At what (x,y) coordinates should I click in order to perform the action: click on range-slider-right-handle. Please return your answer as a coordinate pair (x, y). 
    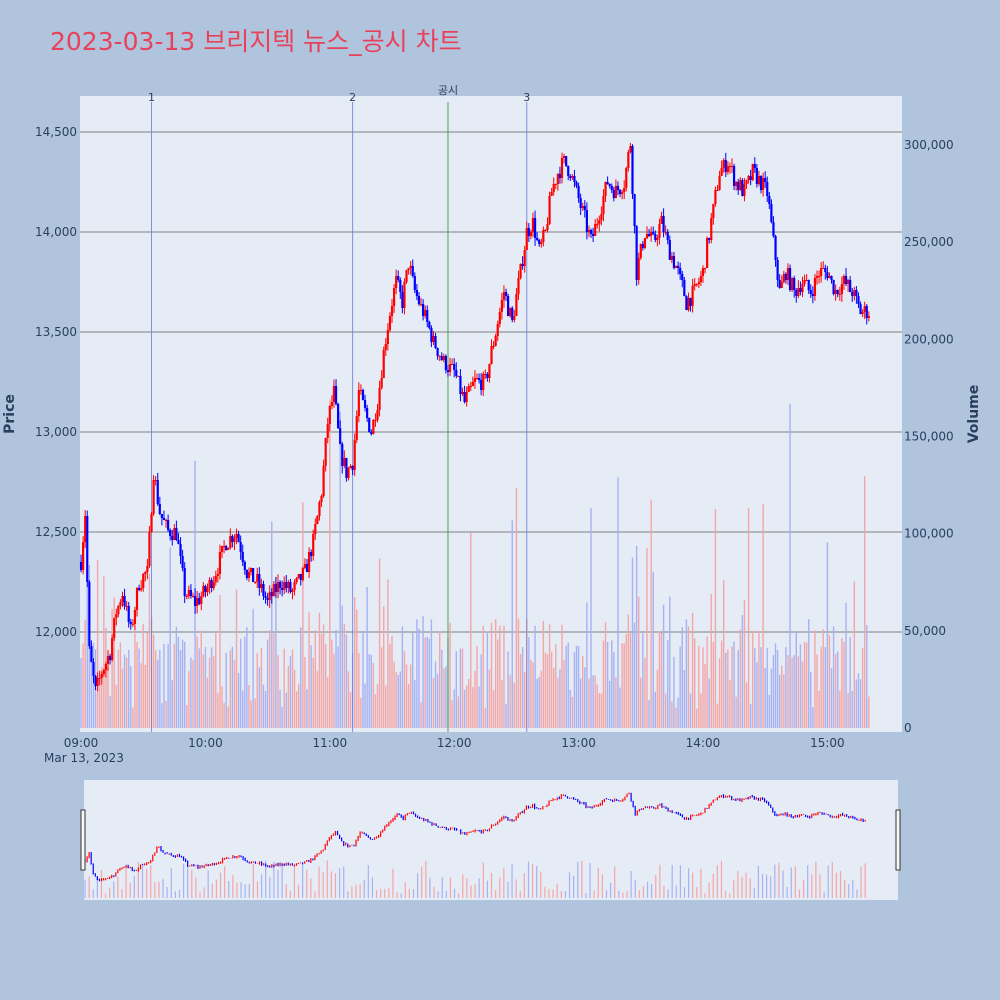
    Looking at the image, I should click on (898, 840).